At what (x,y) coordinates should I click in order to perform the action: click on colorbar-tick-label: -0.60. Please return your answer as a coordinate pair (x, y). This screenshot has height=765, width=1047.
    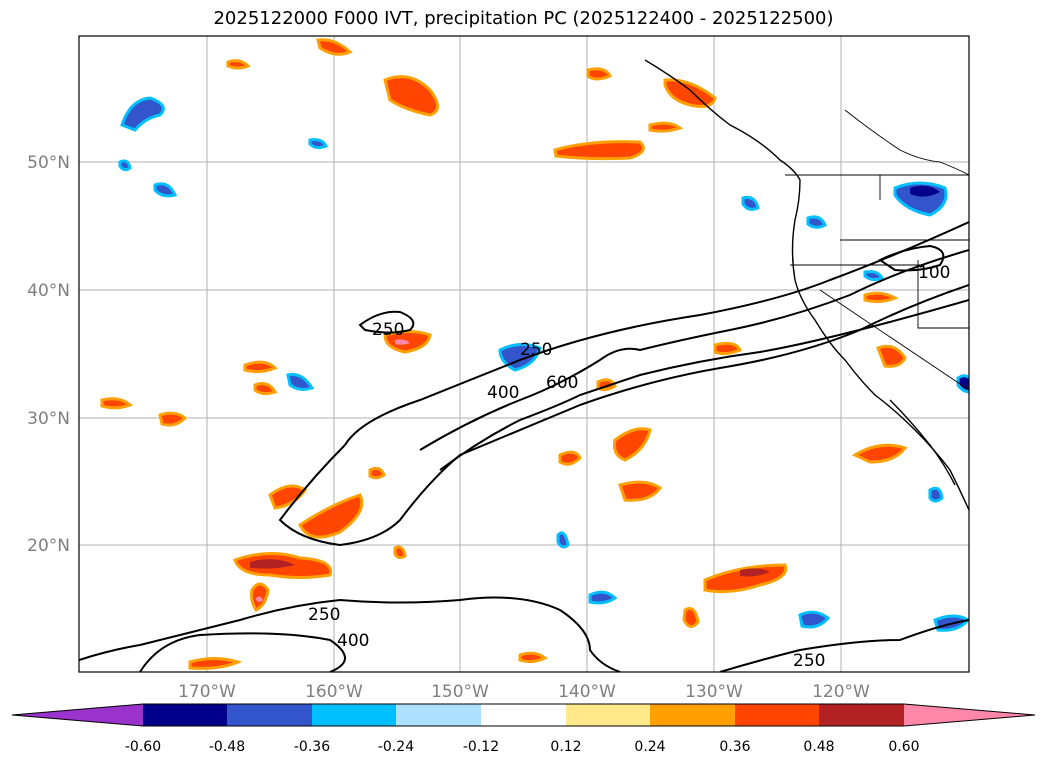
    Looking at the image, I should click on (143, 747).